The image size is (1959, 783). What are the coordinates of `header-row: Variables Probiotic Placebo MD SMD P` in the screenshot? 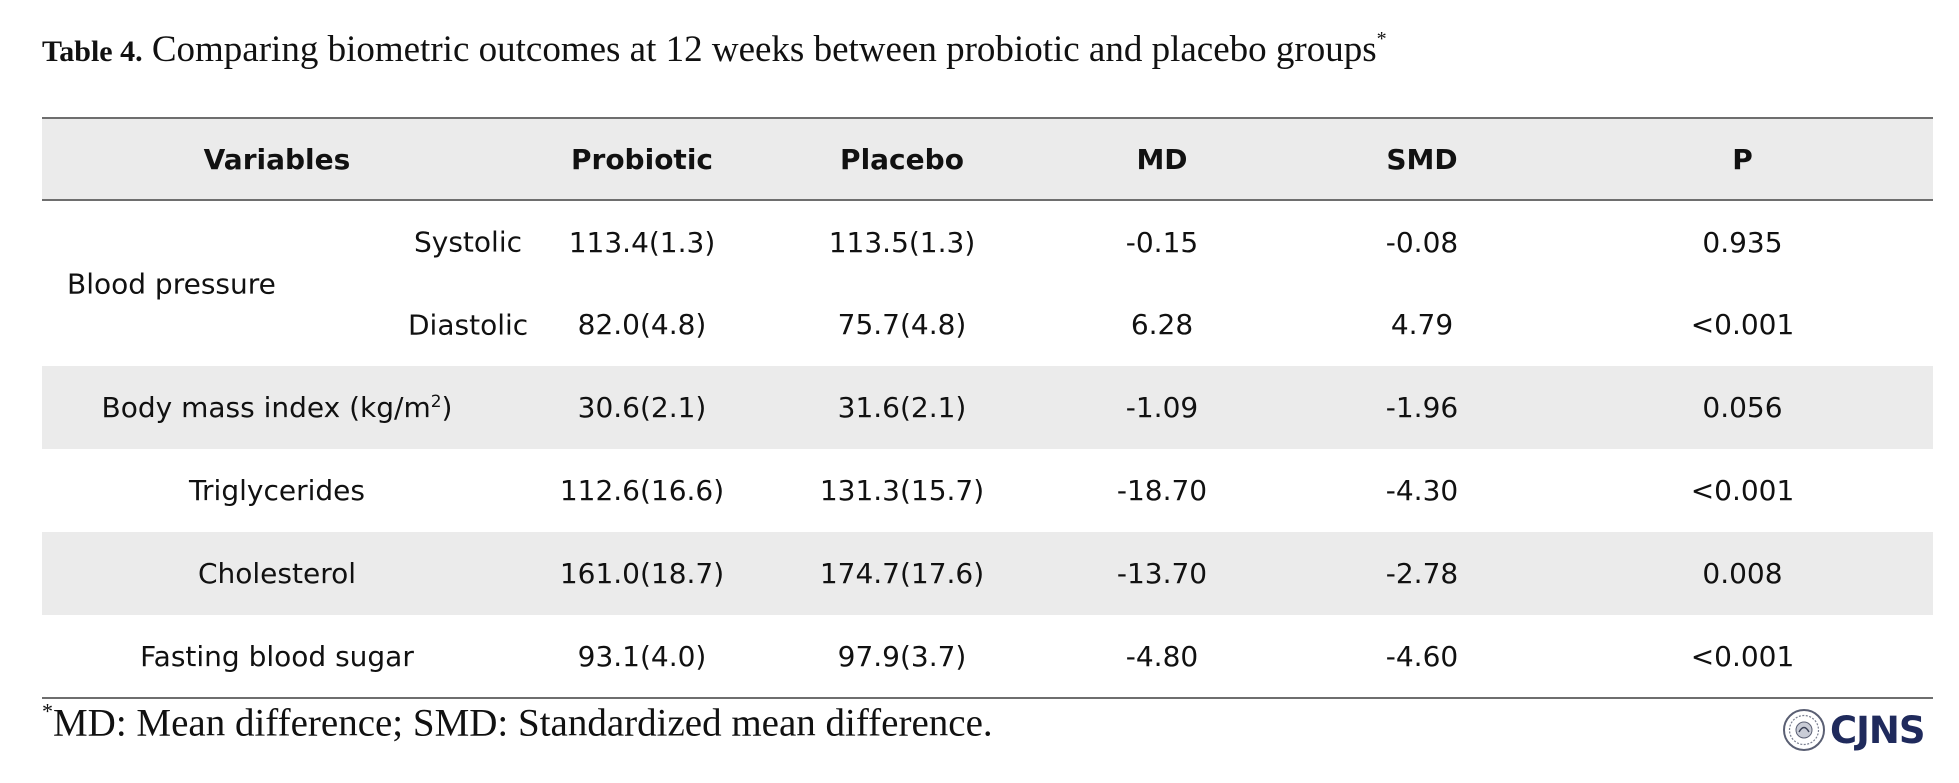 It's located at (987, 159).